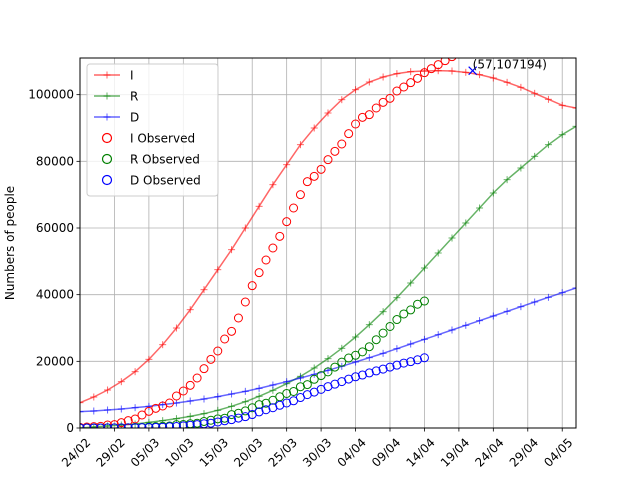  I want to click on peak-annotation: (57,107194), so click(510, 65).